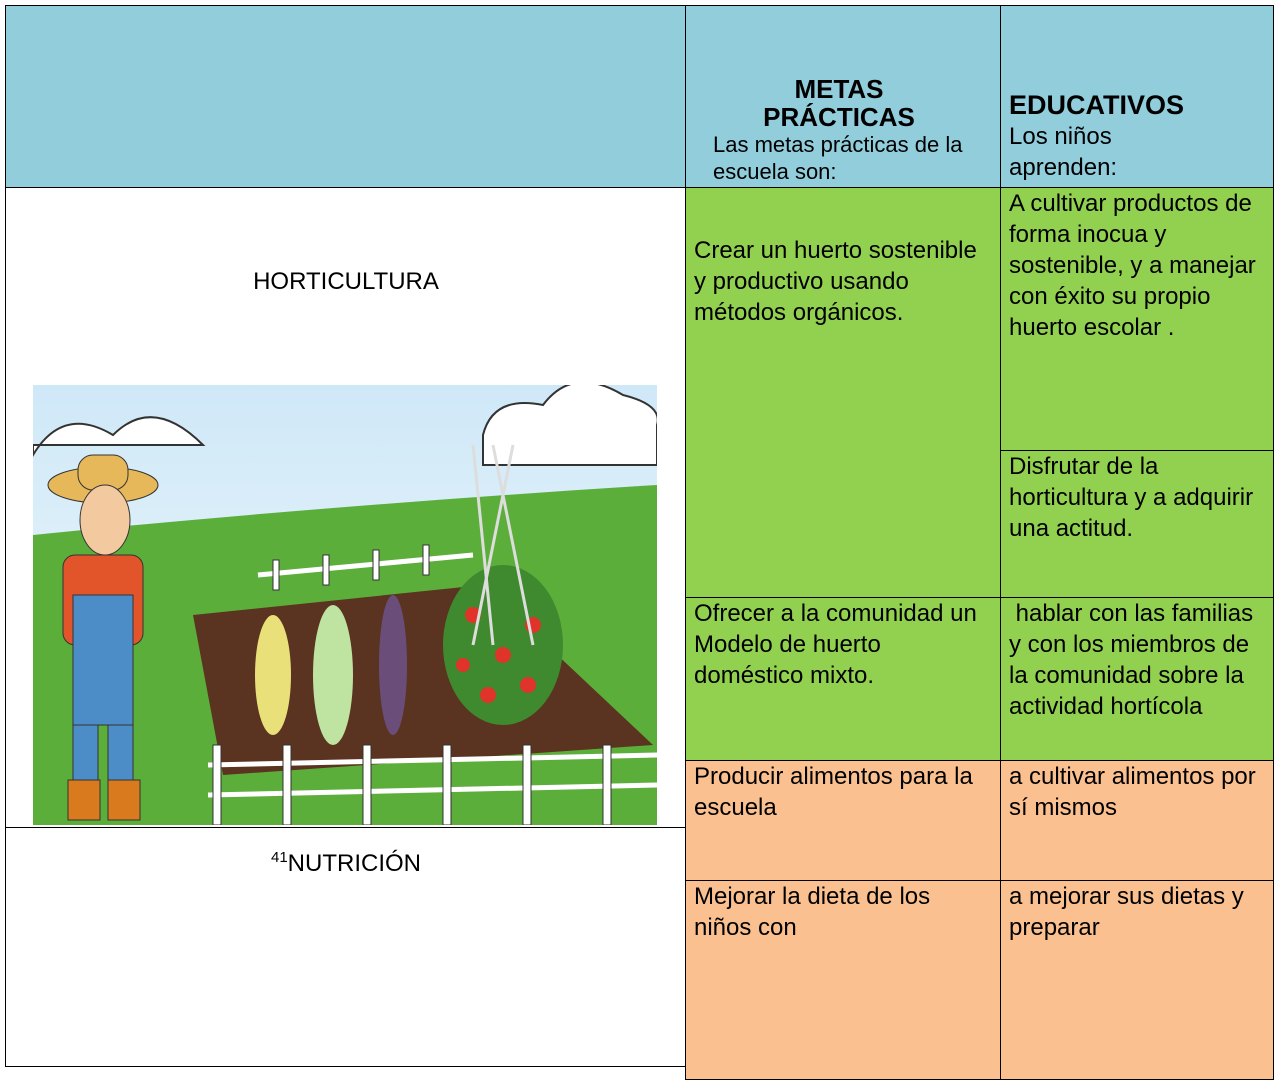  Describe the element at coordinates (1137, 980) in the screenshot. I see `learning-cell: a mejorar sus dietas y preparar` at that location.